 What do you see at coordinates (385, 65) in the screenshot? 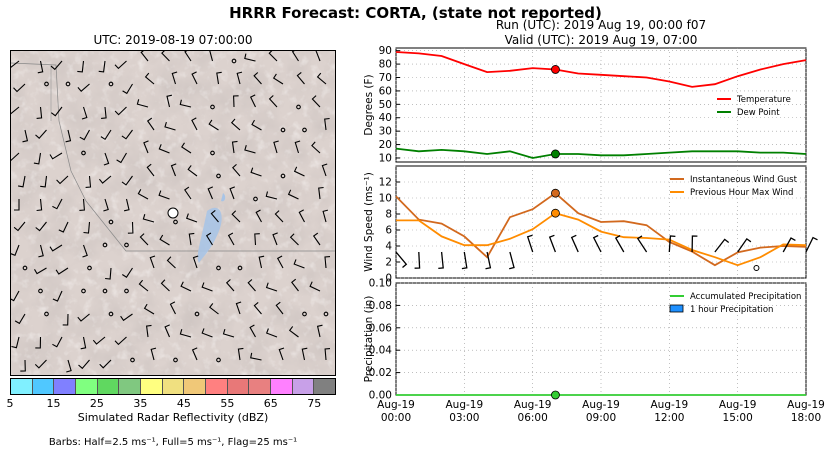
I see `y-tick-label: 80` at bounding box center [385, 65].